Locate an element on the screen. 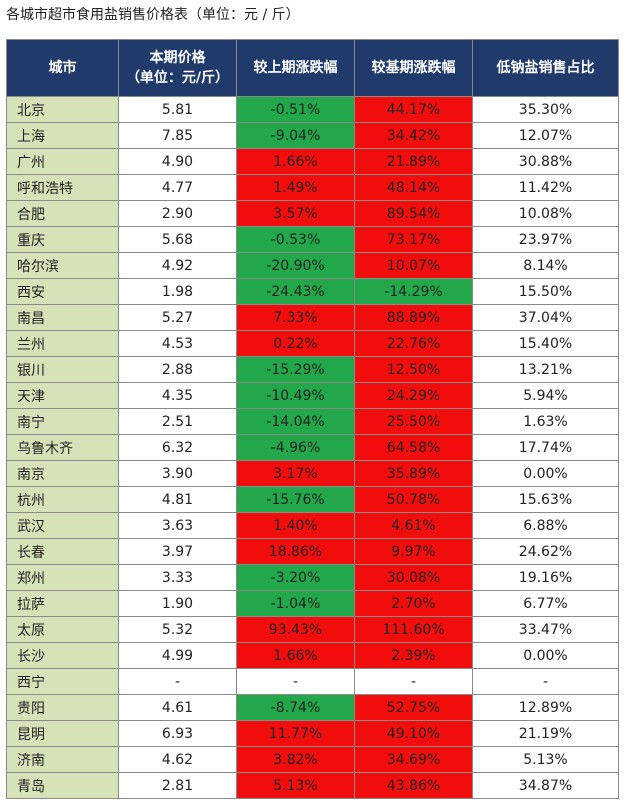  price-cell: 6.93 is located at coordinates (177, 733).